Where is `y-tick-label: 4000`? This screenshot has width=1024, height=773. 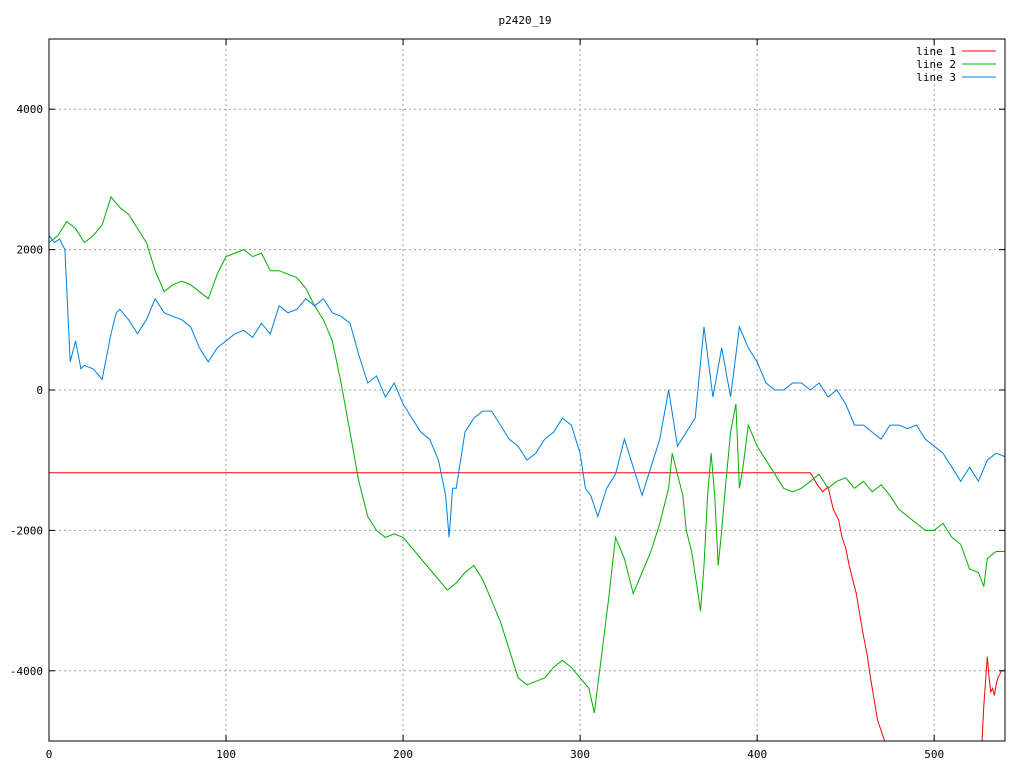
y-tick-label: 4000 is located at coordinates (30, 109).